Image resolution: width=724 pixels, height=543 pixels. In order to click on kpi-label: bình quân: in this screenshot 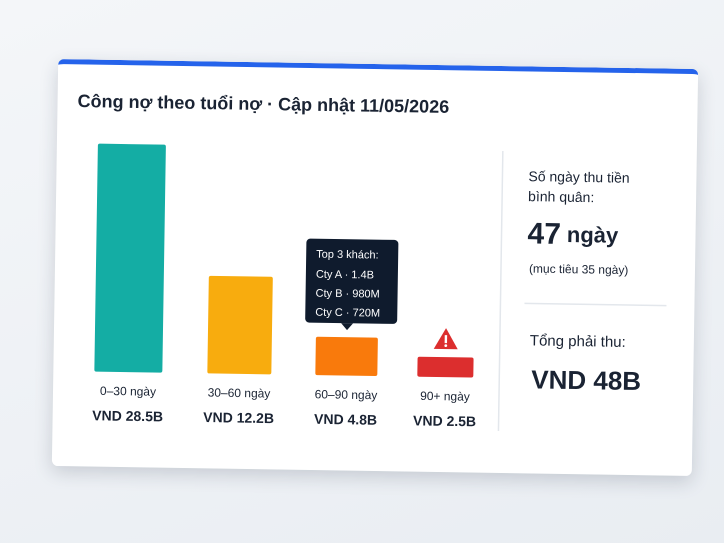, I will do `click(561, 196)`.